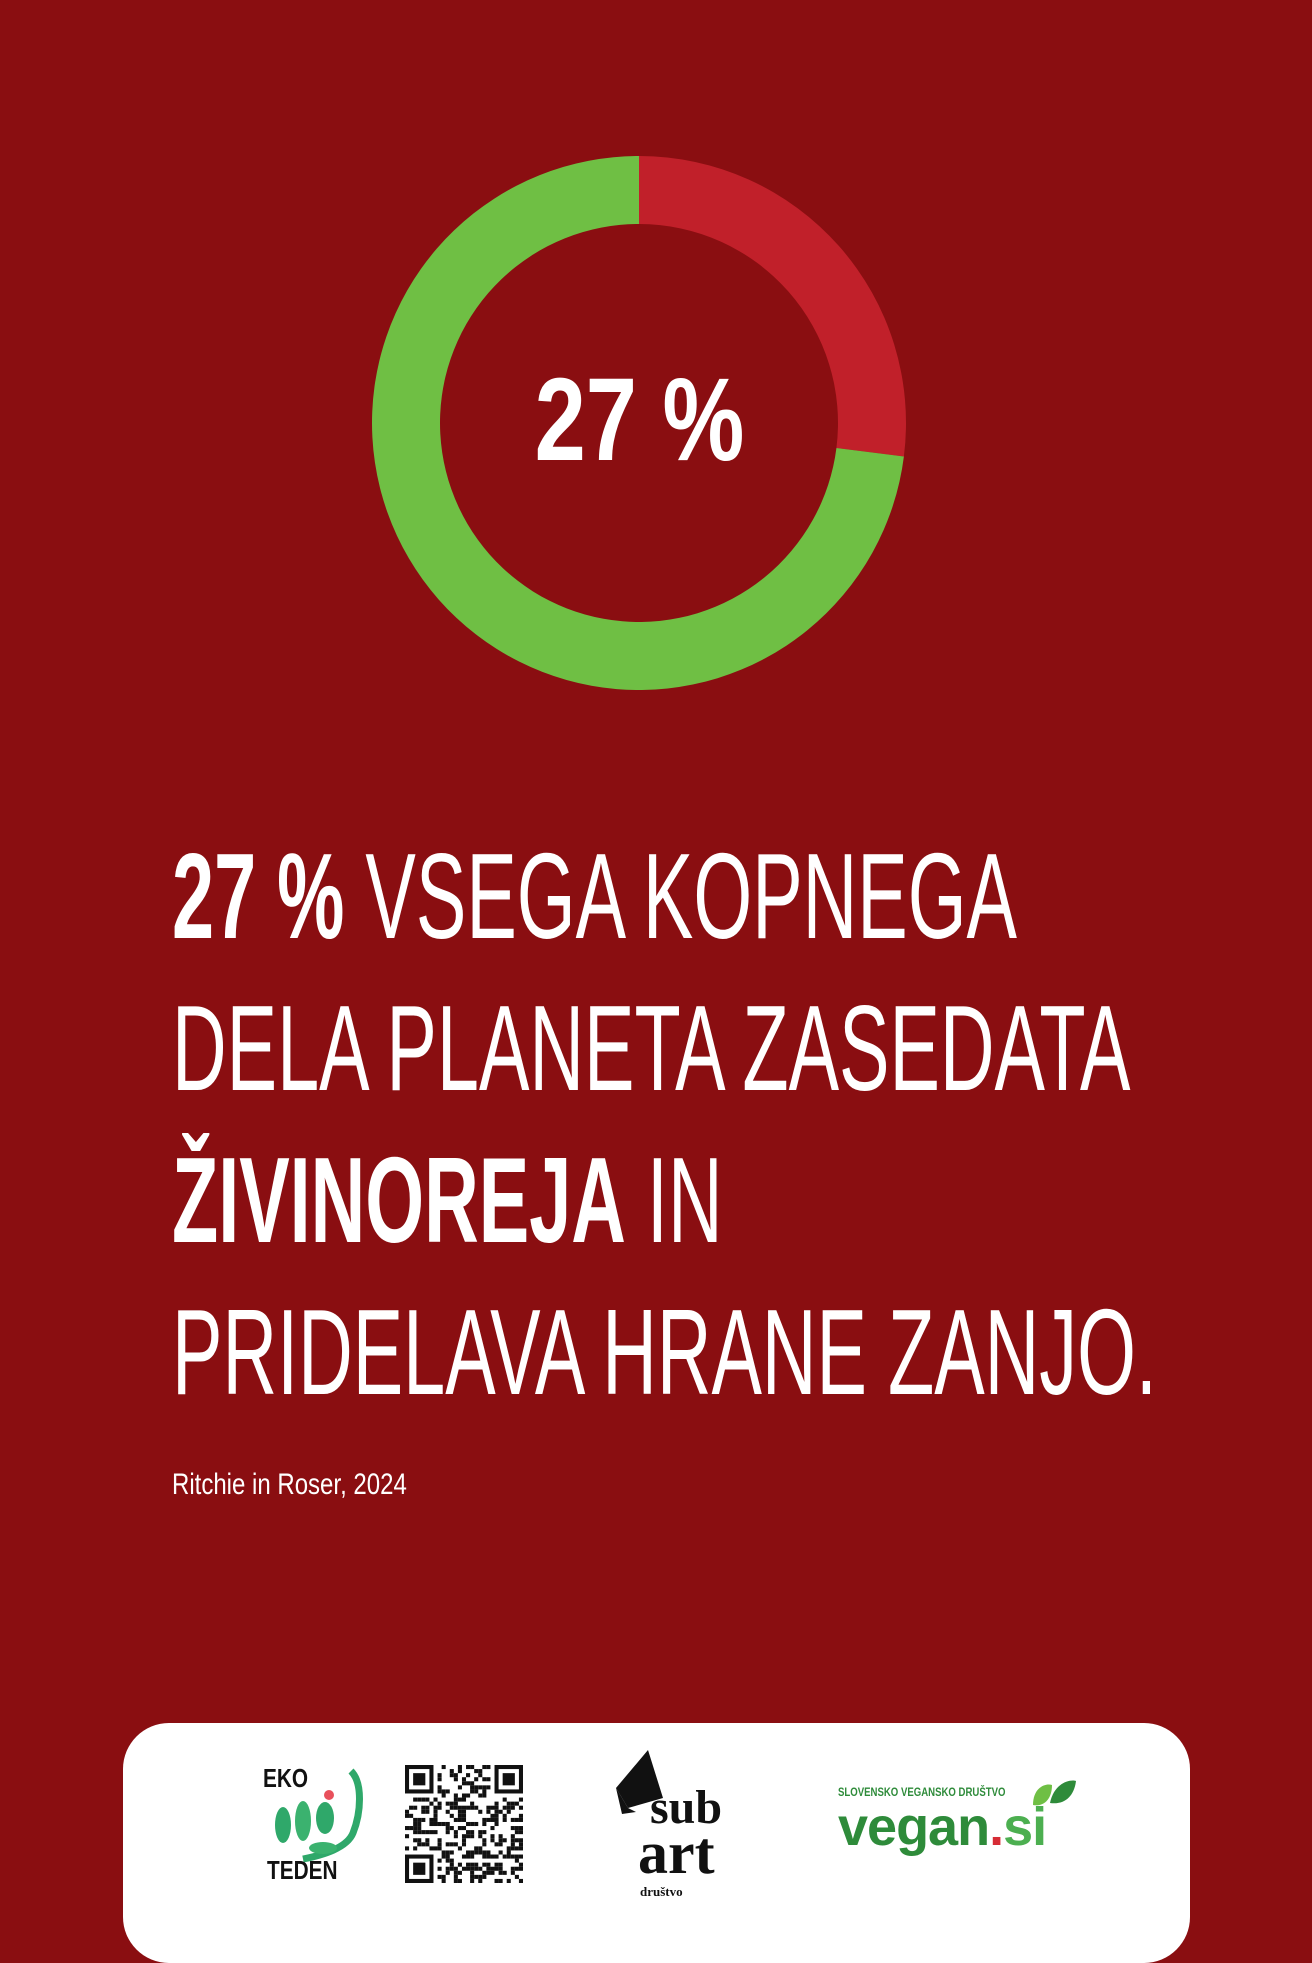 The height and width of the screenshot is (1963, 1312). Describe the element at coordinates (922, 1792) in the screenshot. I see `vegan-tagline: SLOVENSKO VEGANSKO DRUŠTVO` at that location.